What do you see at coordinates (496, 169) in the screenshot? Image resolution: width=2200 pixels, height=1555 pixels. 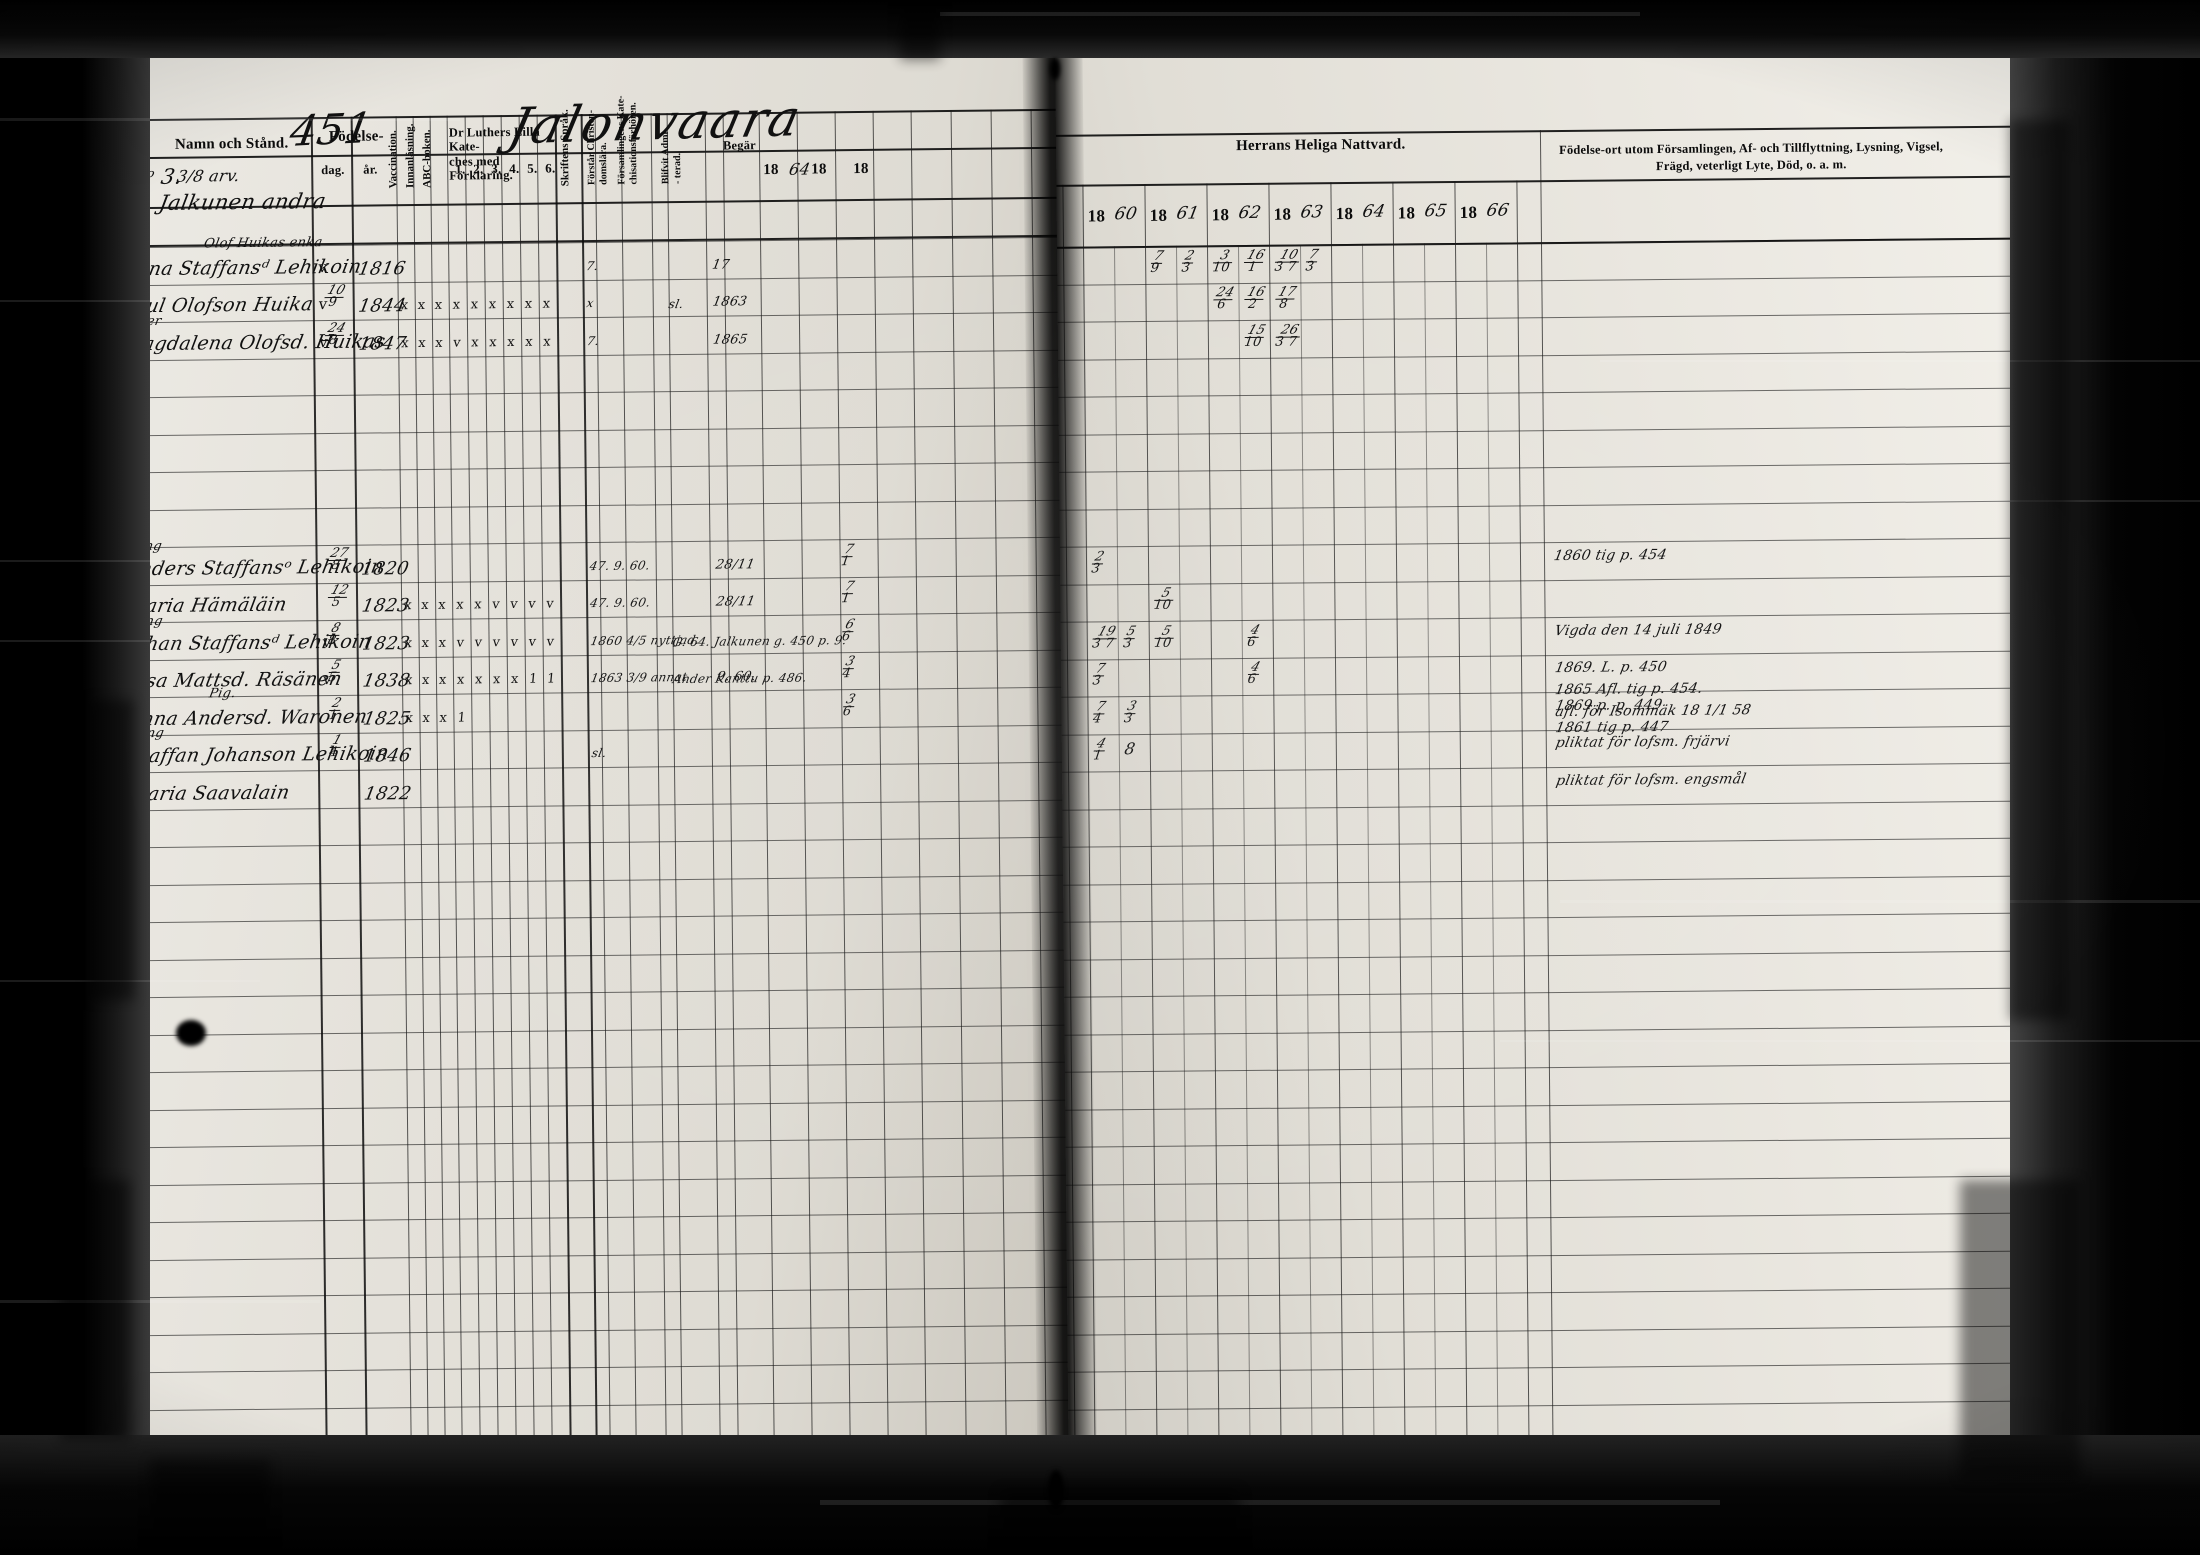 I see `header-katekes-number-3: 3.` at bounding box center [496, 169].